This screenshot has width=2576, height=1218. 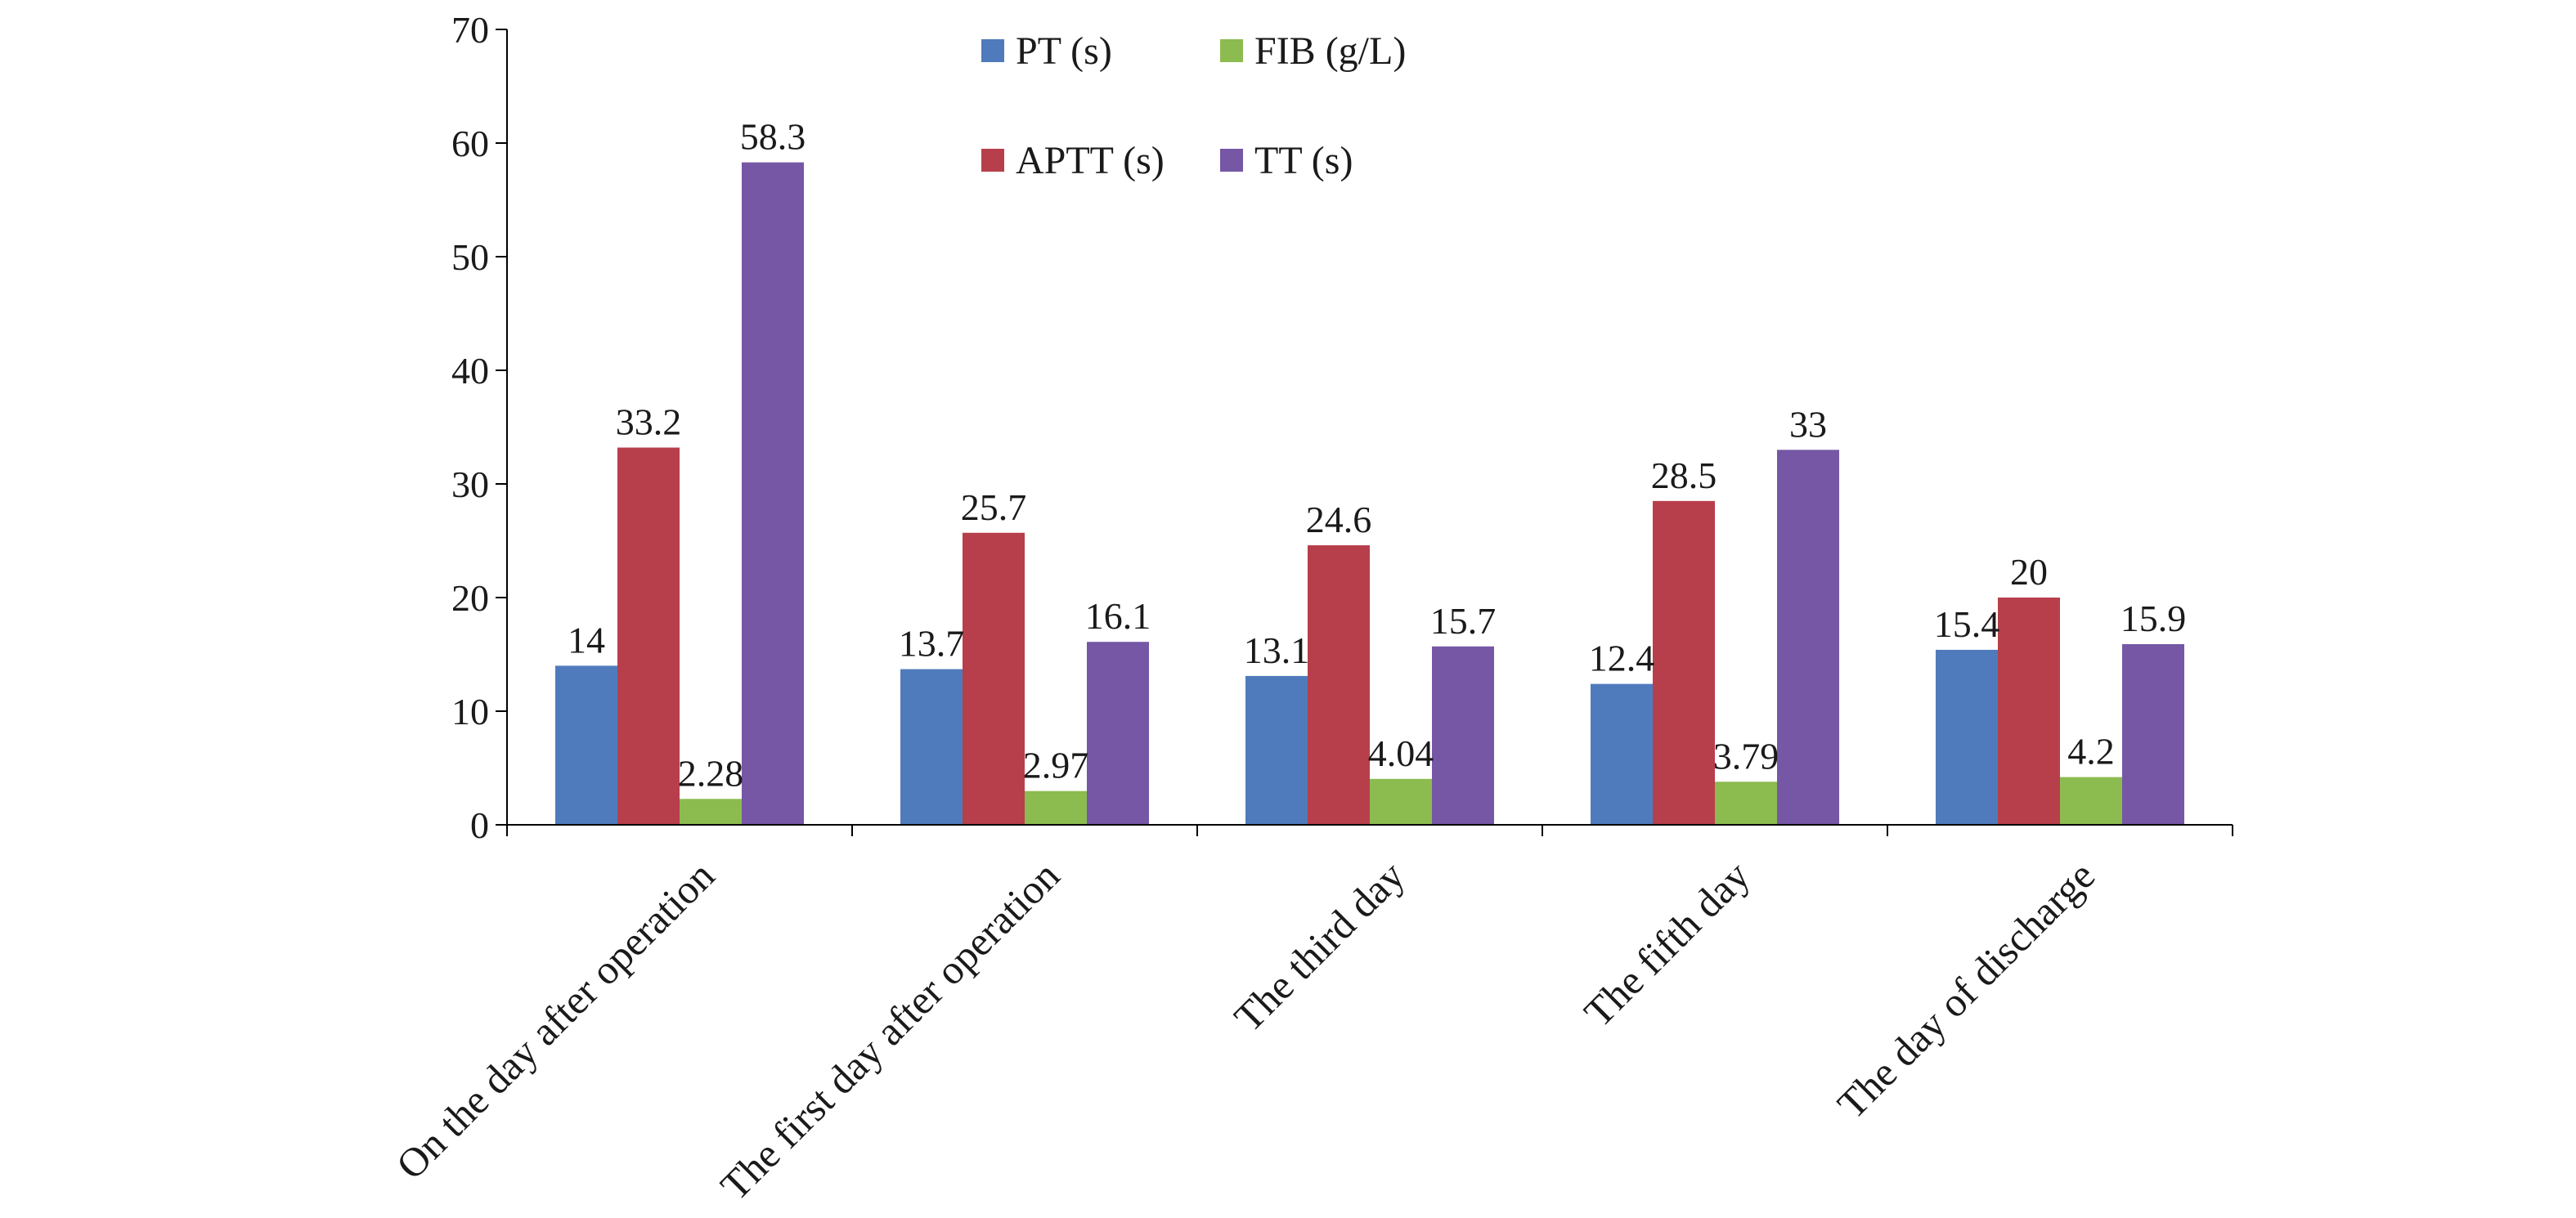 I want to click on y-tick-label: 40, so click(x=470, y=371).